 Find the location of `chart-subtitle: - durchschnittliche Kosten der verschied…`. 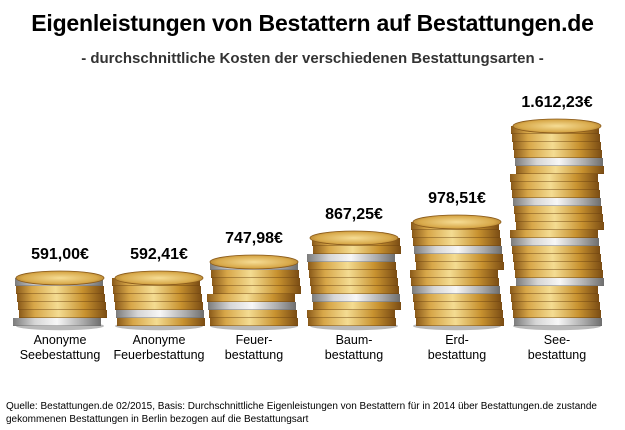

chart-subtitle: - durchschnittliche Kosten der verschied… is located at coordinates (312, 58).